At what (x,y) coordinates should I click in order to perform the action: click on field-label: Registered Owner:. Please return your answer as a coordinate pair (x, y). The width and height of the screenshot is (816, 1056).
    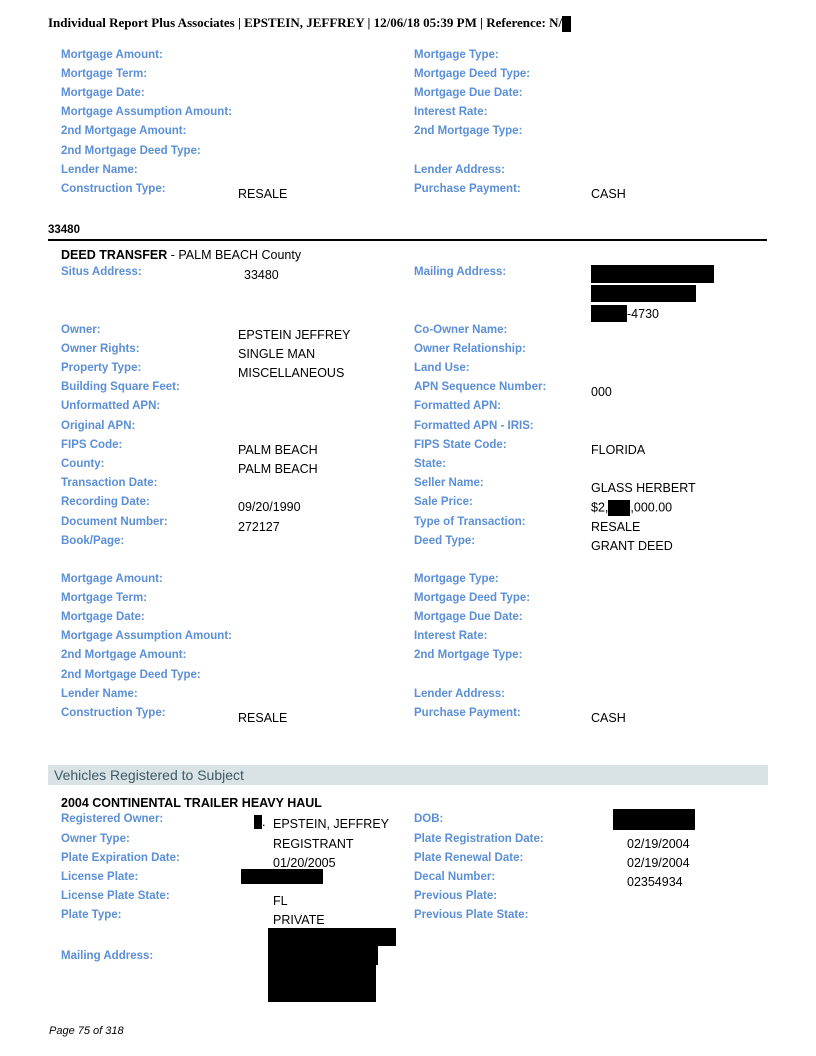
    Looking at the image, I should click on (112, 819).